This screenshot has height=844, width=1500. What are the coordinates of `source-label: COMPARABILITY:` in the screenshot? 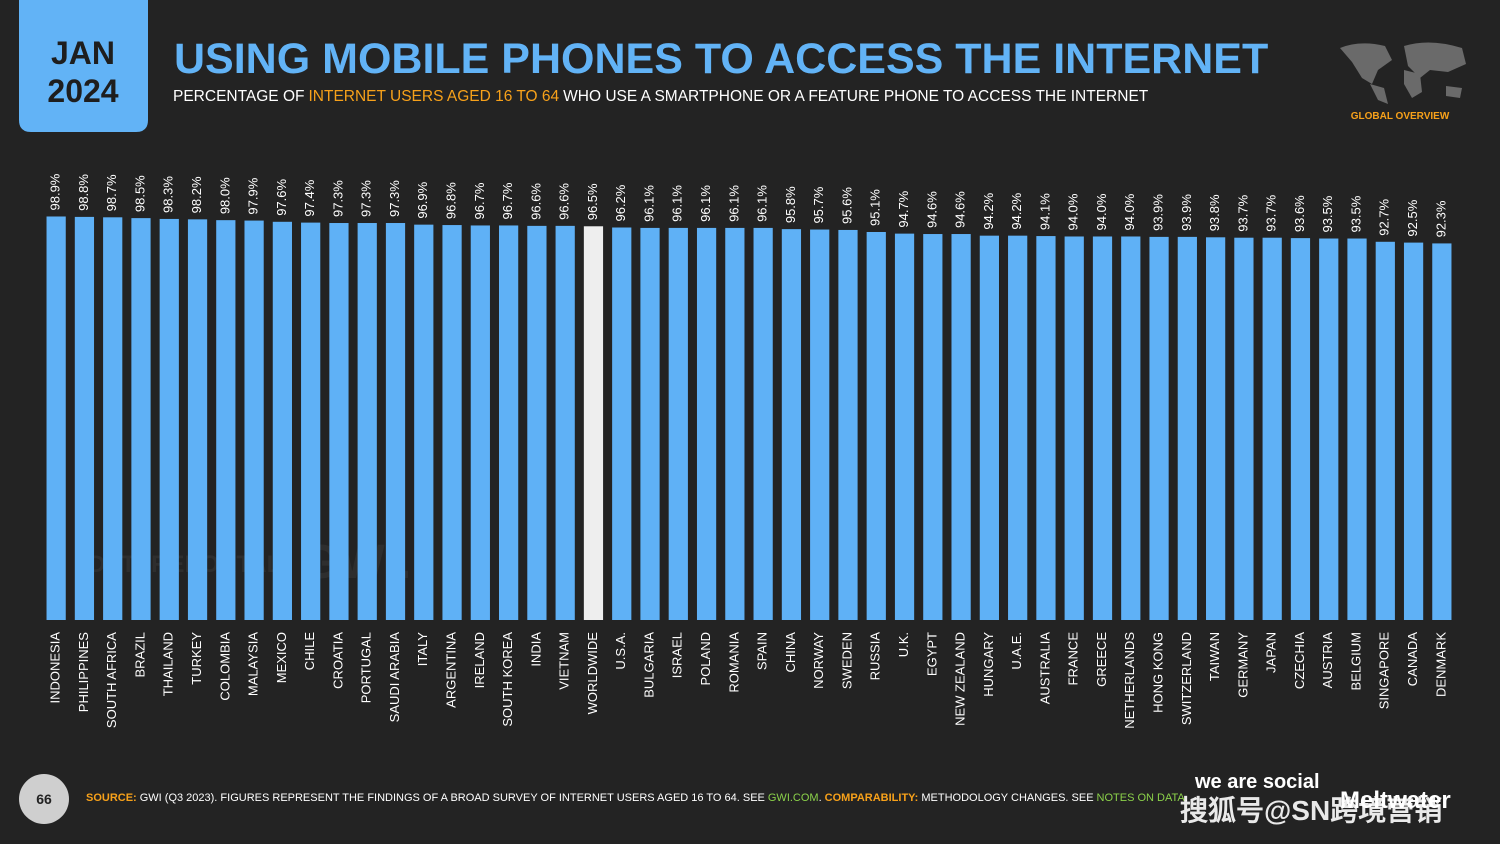 It's located at (872, 798).